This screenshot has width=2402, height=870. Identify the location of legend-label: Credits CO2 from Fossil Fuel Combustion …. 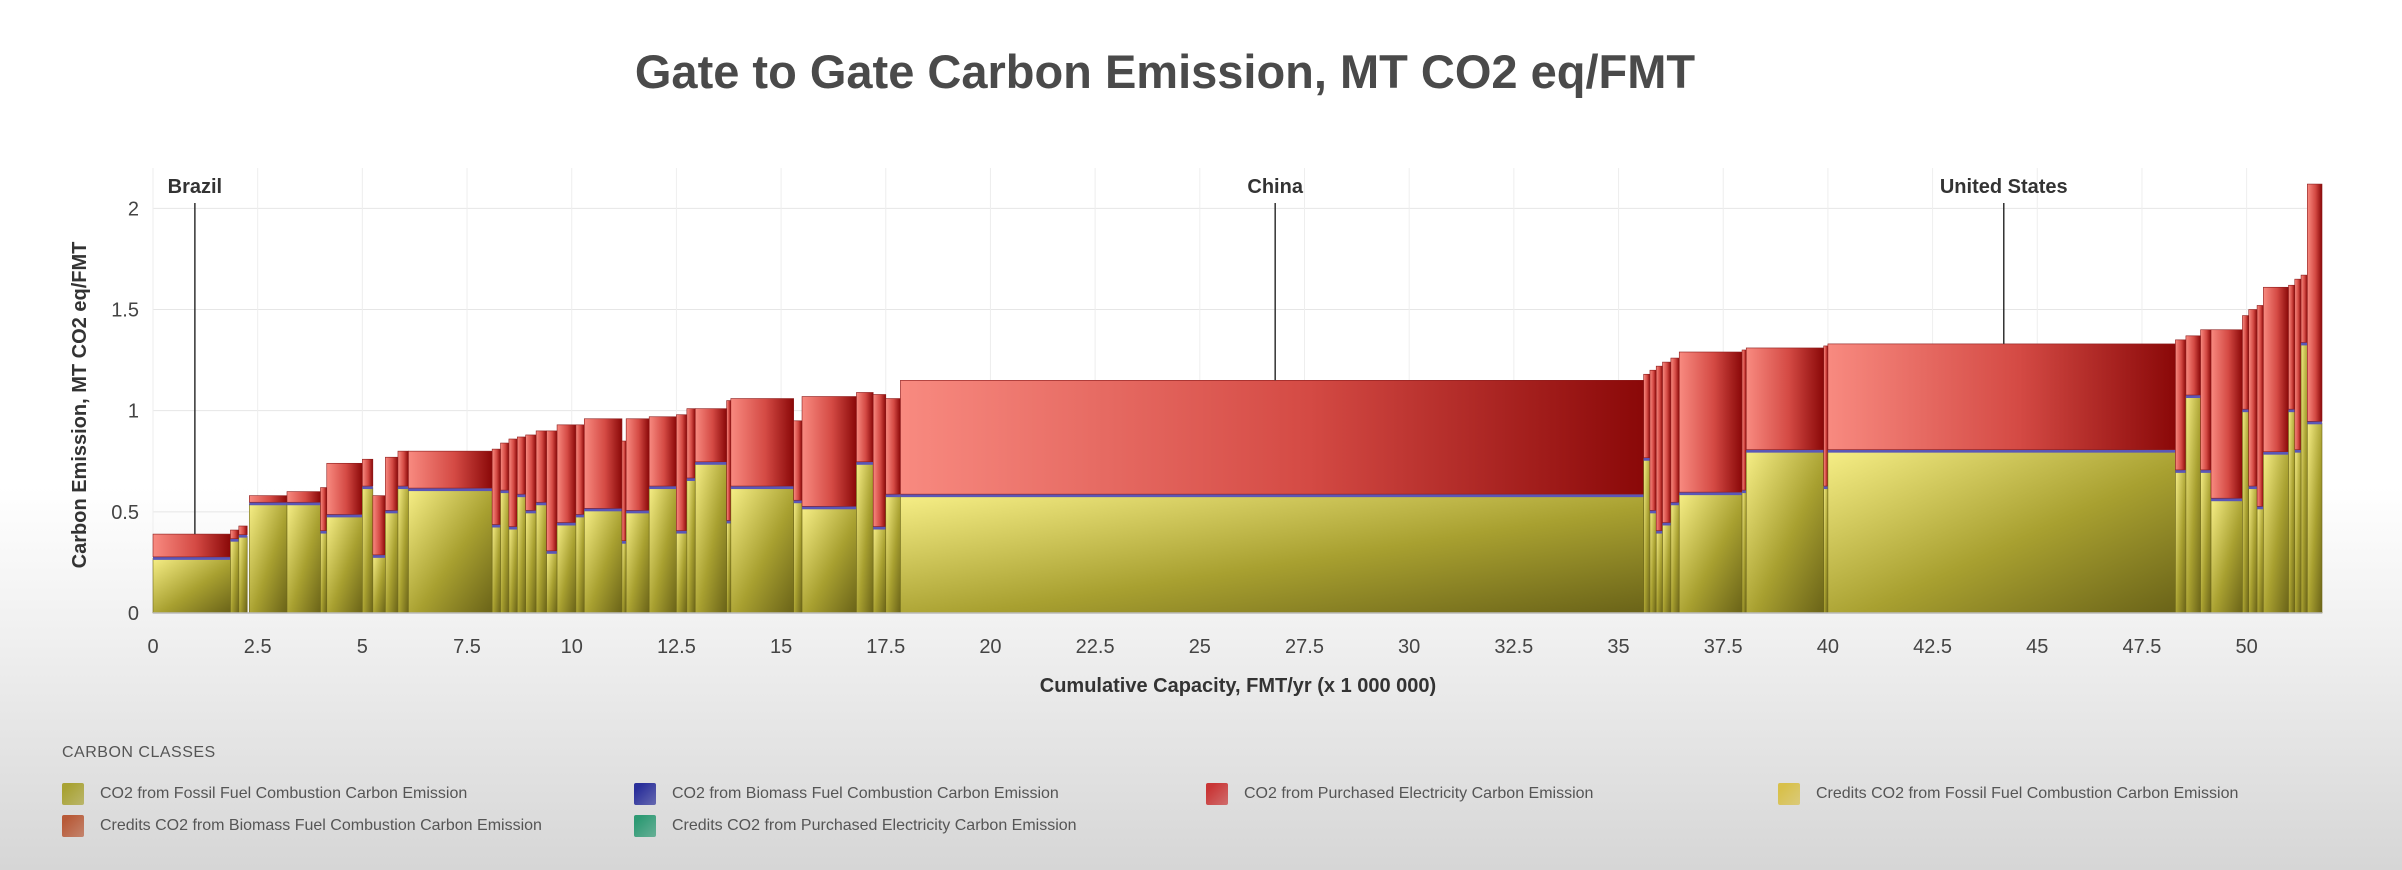
(2027, 793).